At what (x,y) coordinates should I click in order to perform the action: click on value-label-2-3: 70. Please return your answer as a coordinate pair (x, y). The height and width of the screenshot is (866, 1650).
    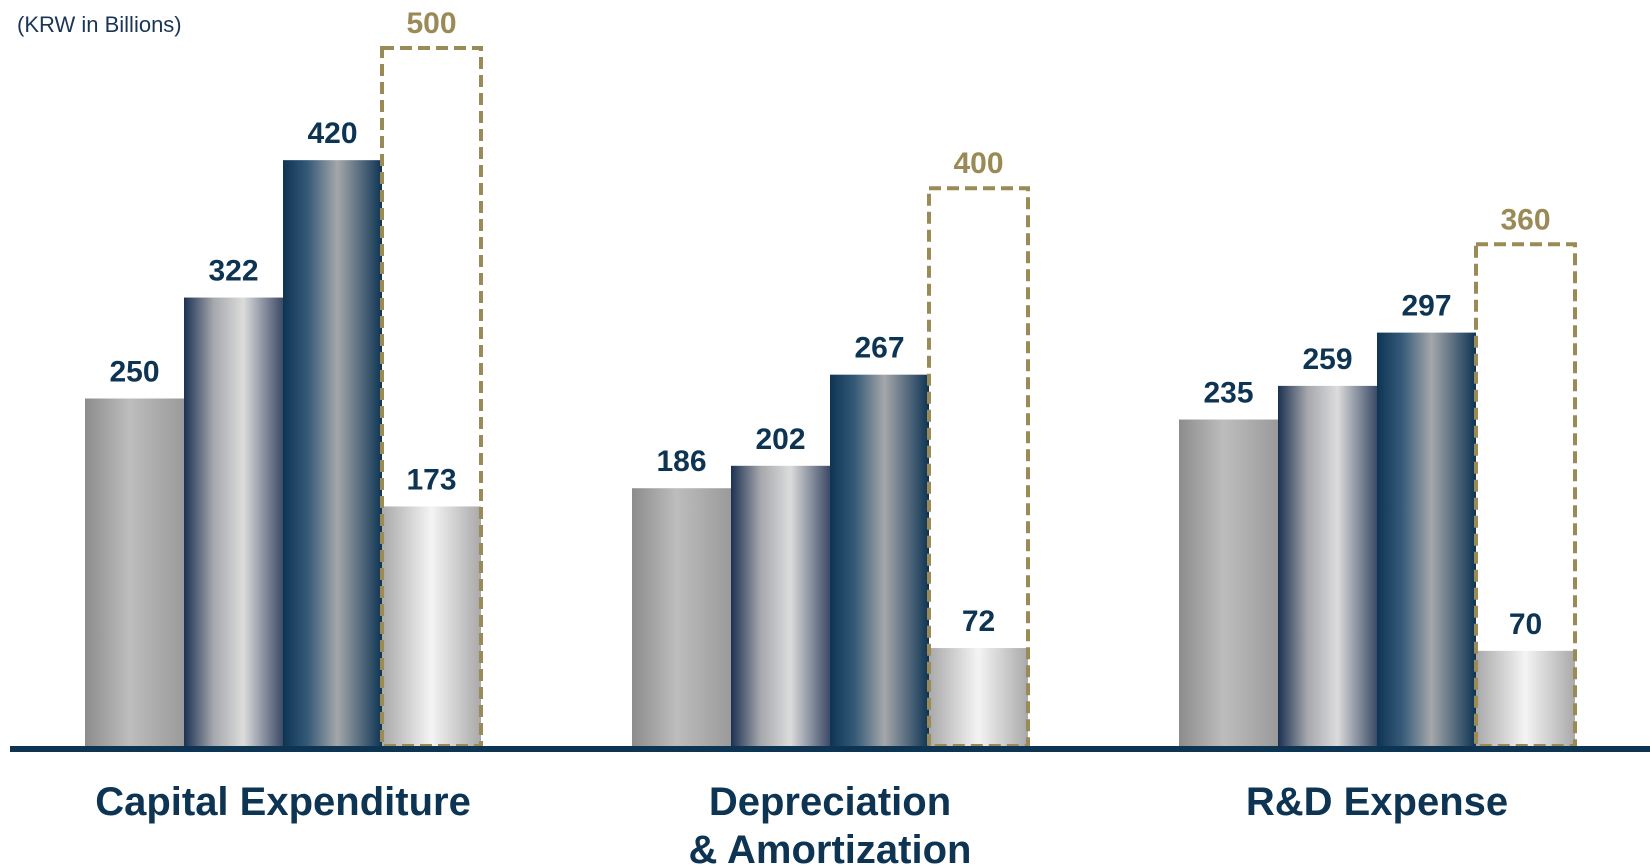
    Looking at the image, I should click on (1525, 624).